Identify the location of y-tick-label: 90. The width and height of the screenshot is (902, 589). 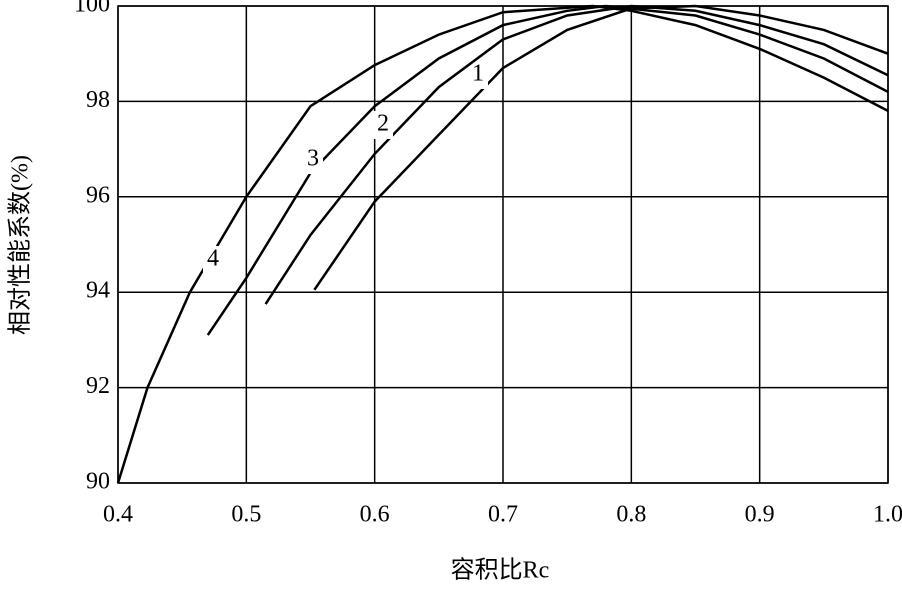
(98, 482).